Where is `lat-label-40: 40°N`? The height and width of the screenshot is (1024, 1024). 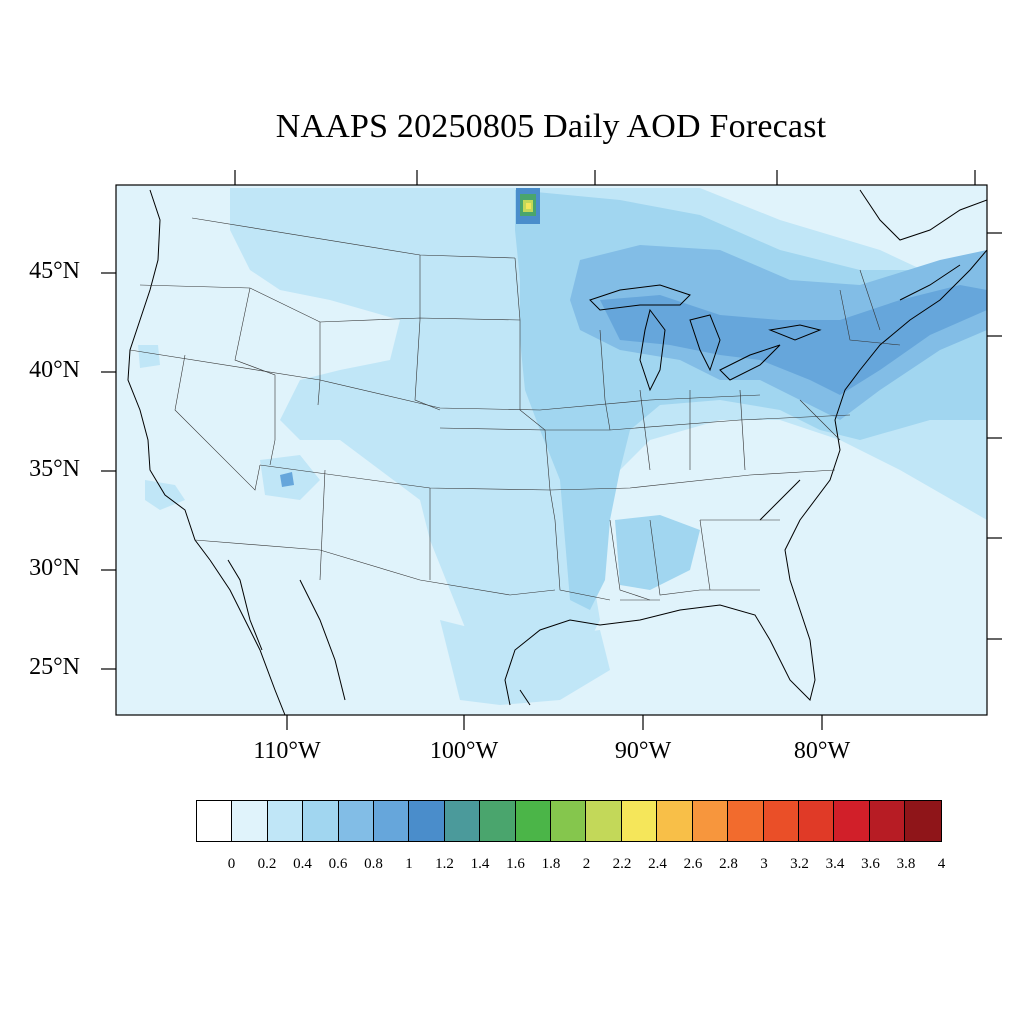
lat-label-40: 40°N is located at coordinates (54, 370).